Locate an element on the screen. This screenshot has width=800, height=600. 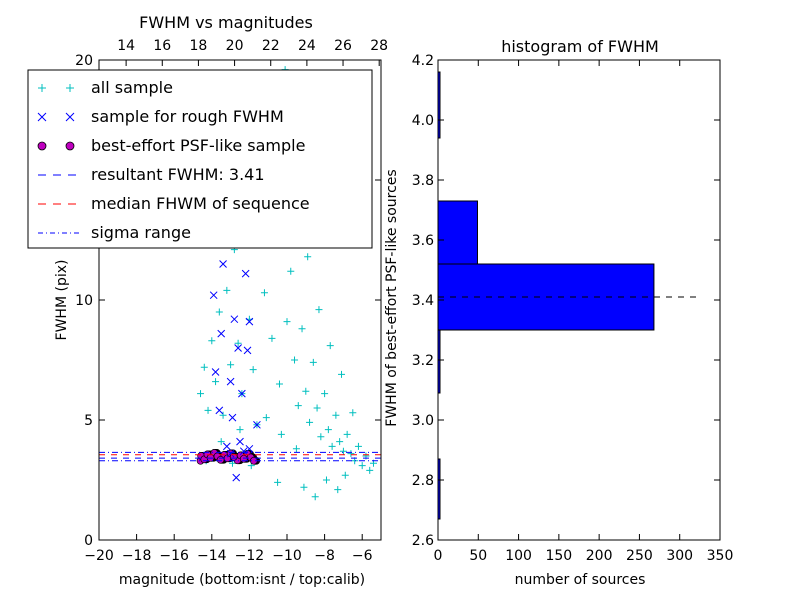
top-tick-label: 14 is located at coordinates (126, 46).